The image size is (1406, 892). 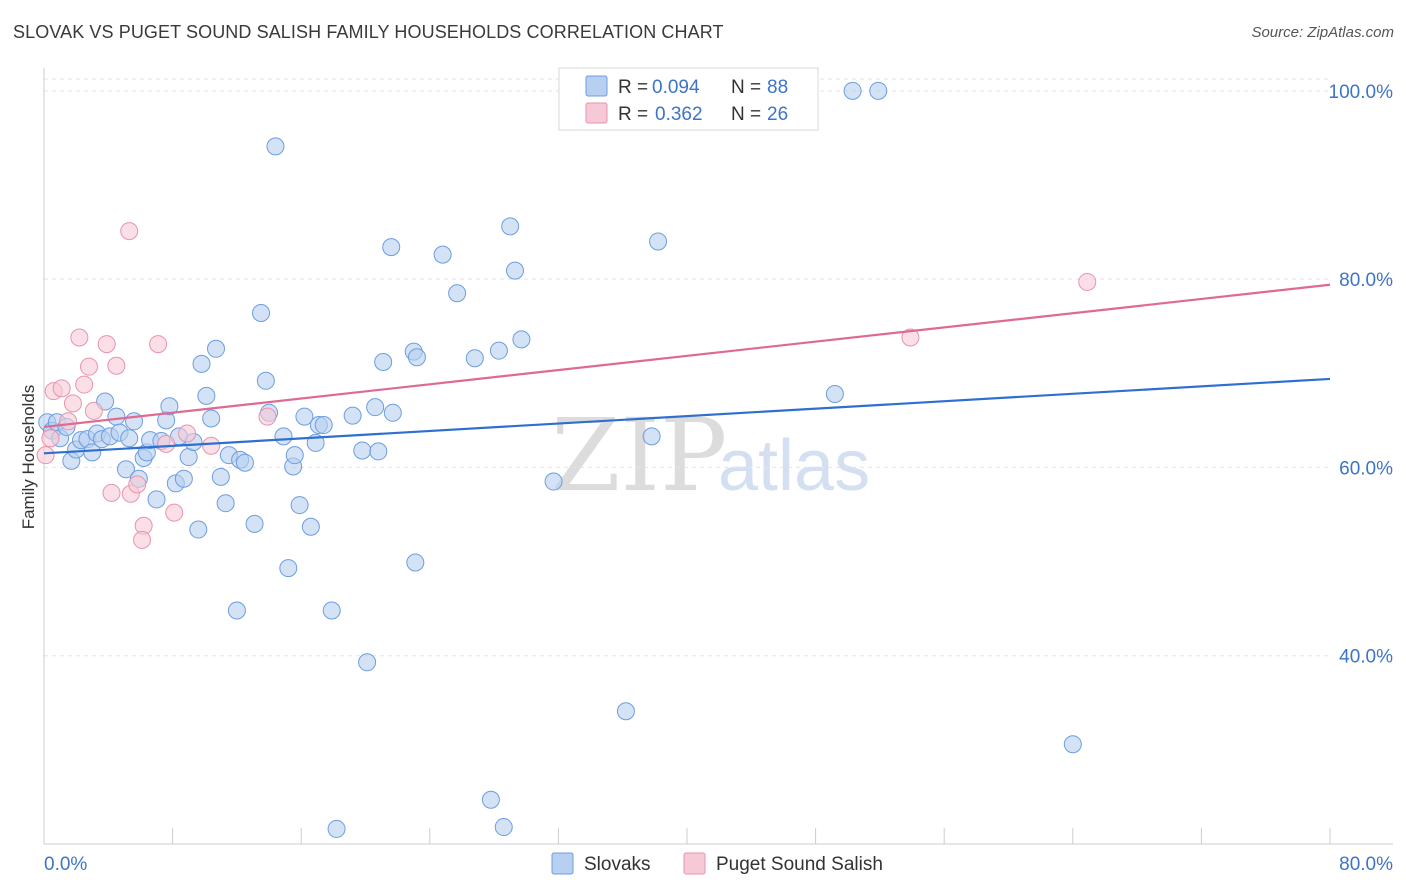 What do you see at coordinates (1366, 280) in the screenshot?
I see `y-tick-label-1: 80.0%` at bounding box center [1366, 280].